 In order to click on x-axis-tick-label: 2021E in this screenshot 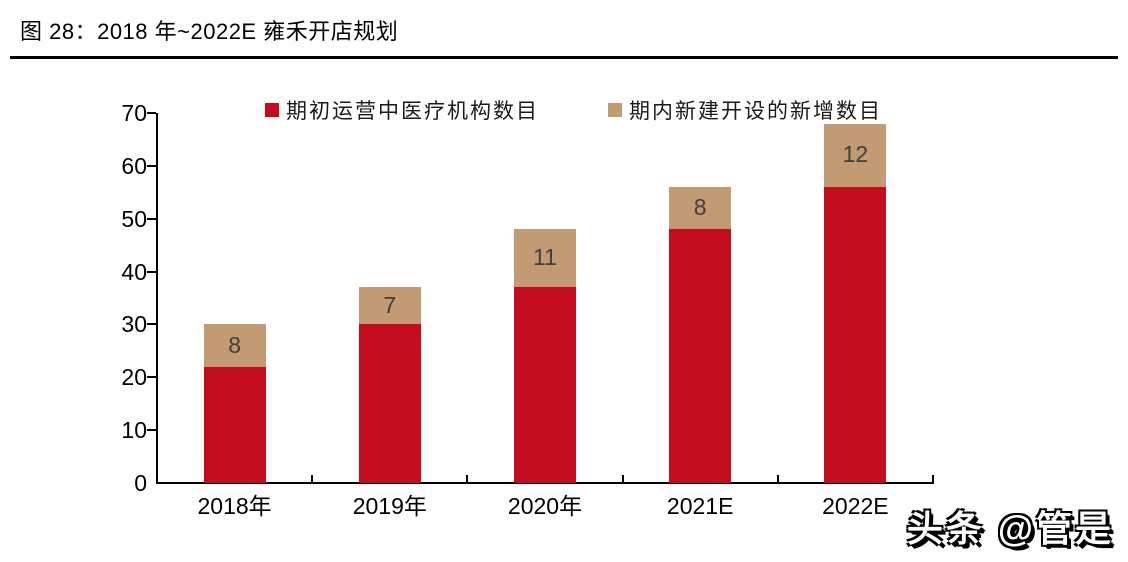, I will do `click(700, 506)`.